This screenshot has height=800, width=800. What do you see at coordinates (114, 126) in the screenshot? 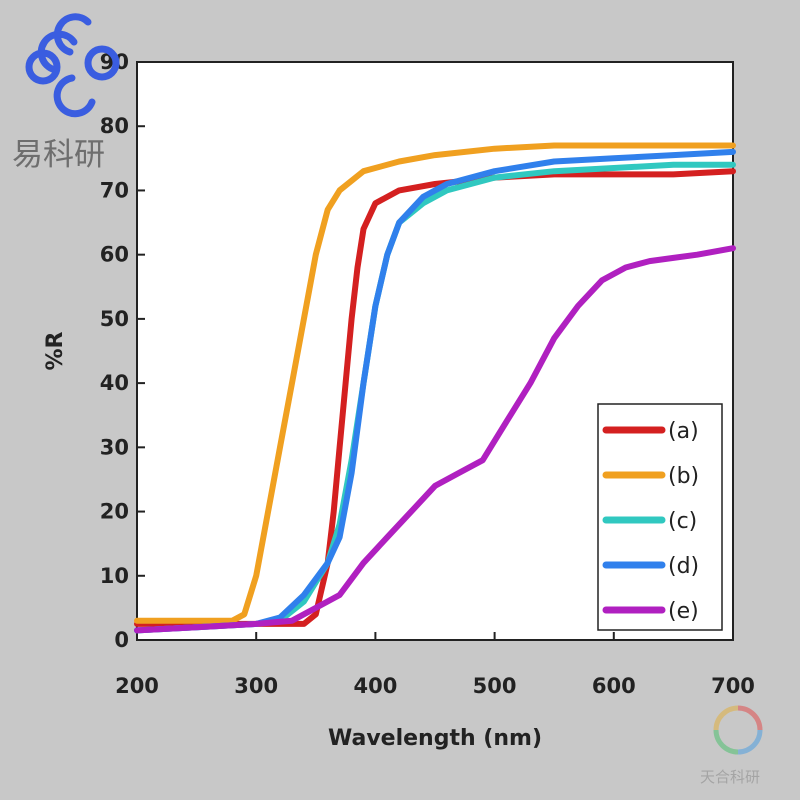
I see `y-tick-label: 80` at bounding box center [114, 126].